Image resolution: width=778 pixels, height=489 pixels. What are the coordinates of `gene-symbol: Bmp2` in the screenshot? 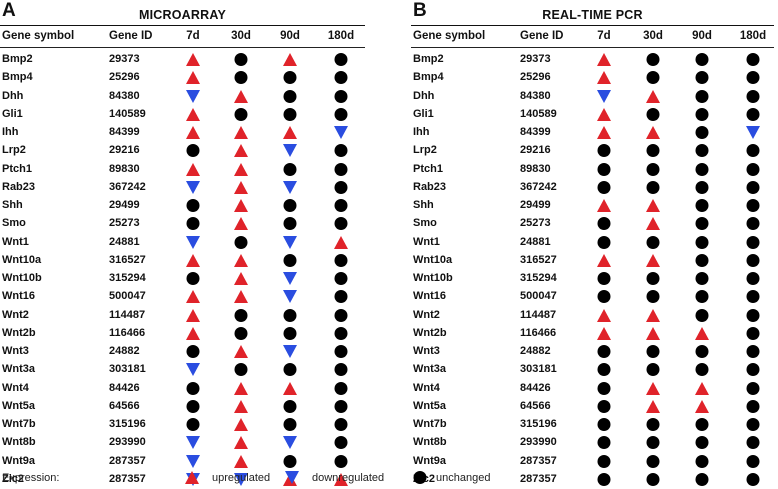 It's located at (17, 59).